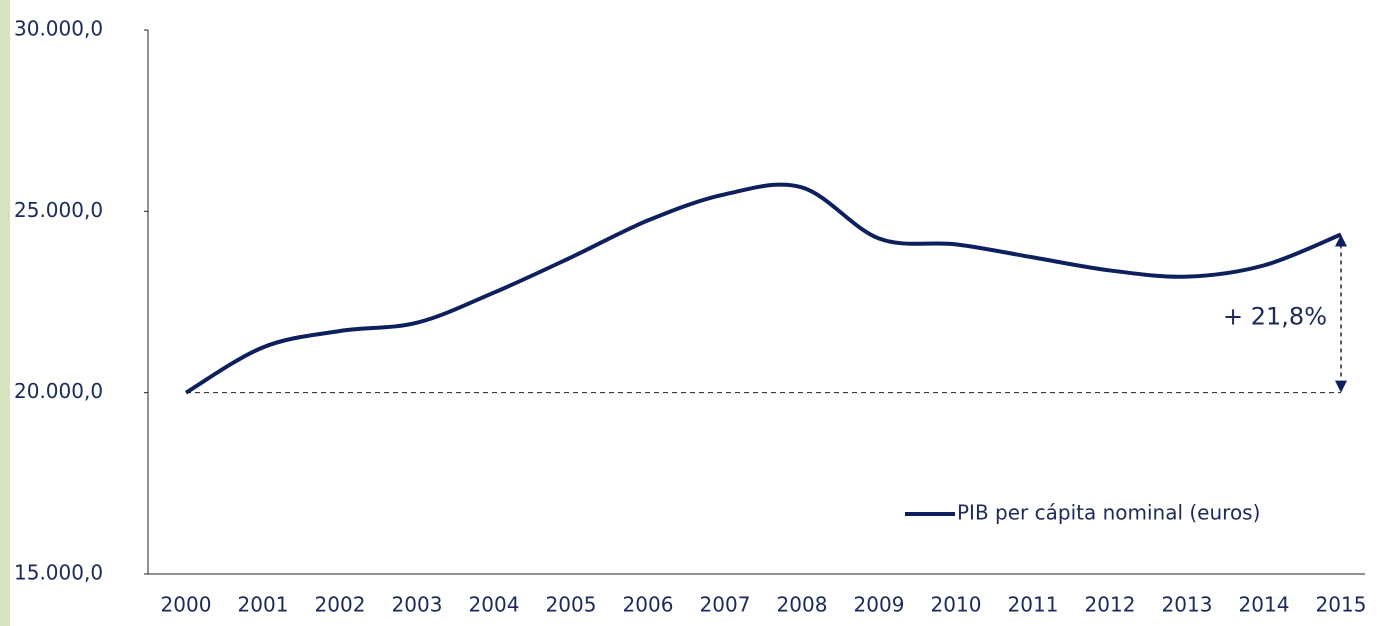  What do you see at coordinates (263, 605) in the screenshot?
I see `x-tick-label: 2001` at bounding box center [263, 605].